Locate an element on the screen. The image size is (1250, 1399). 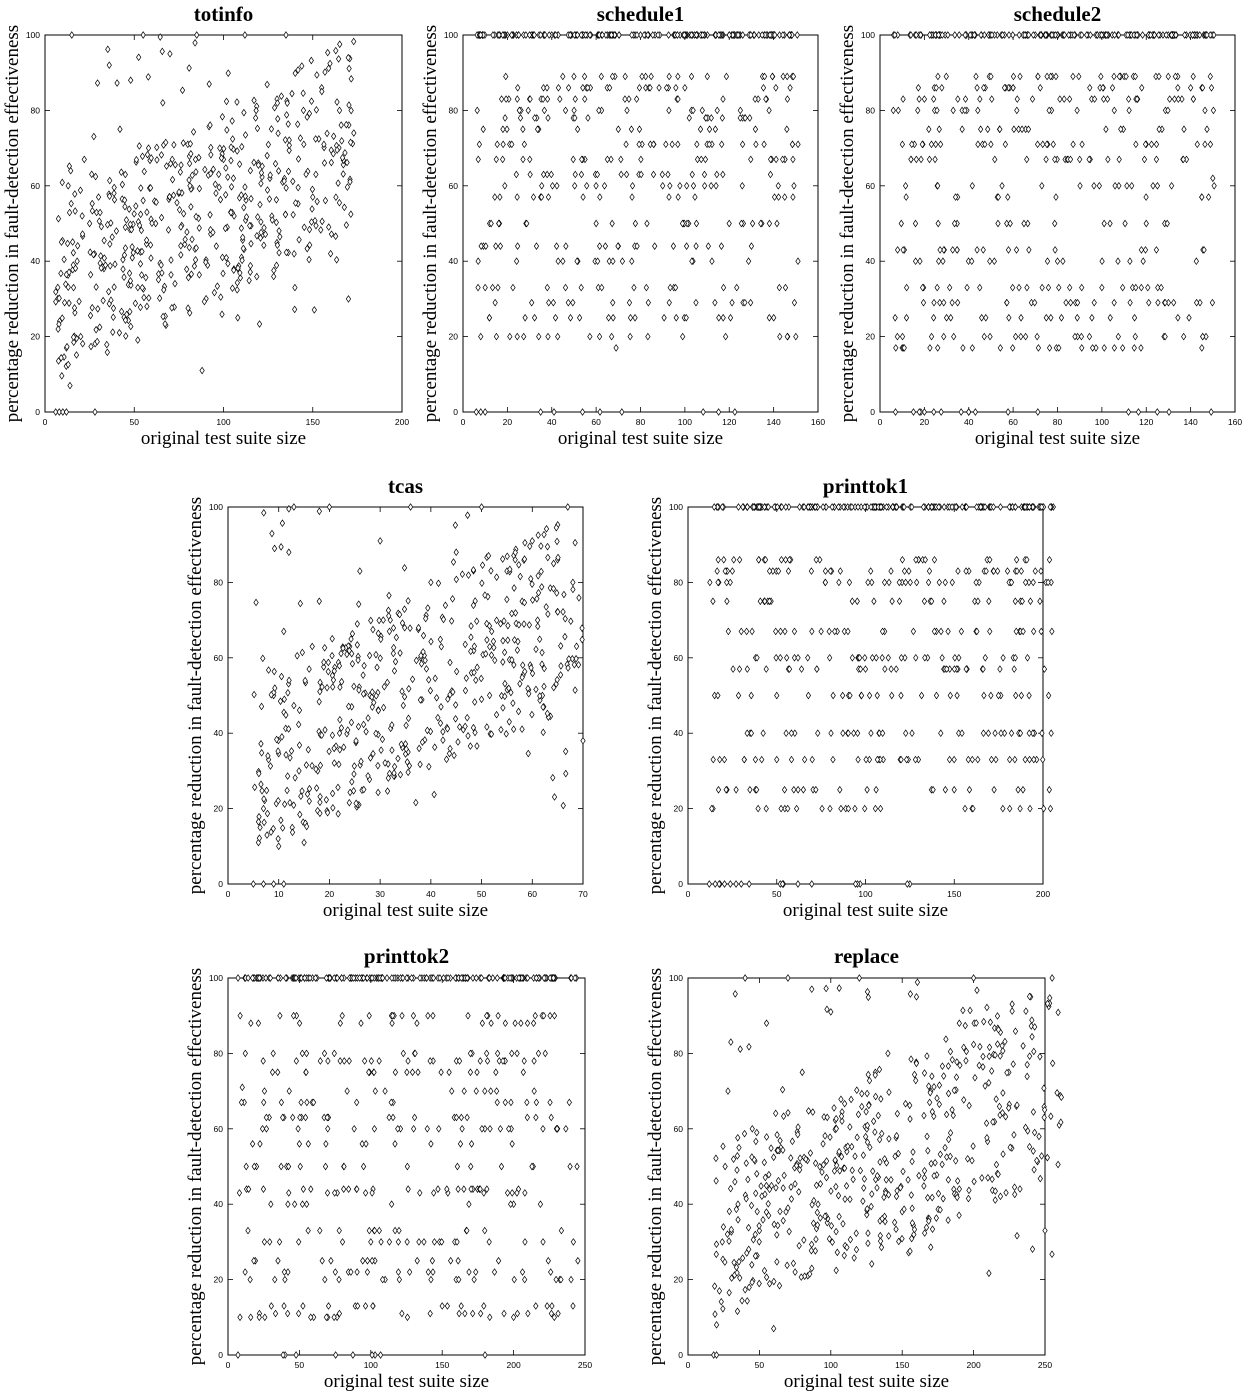
y-tick-label: 0 is located at coordinates (220, 884).